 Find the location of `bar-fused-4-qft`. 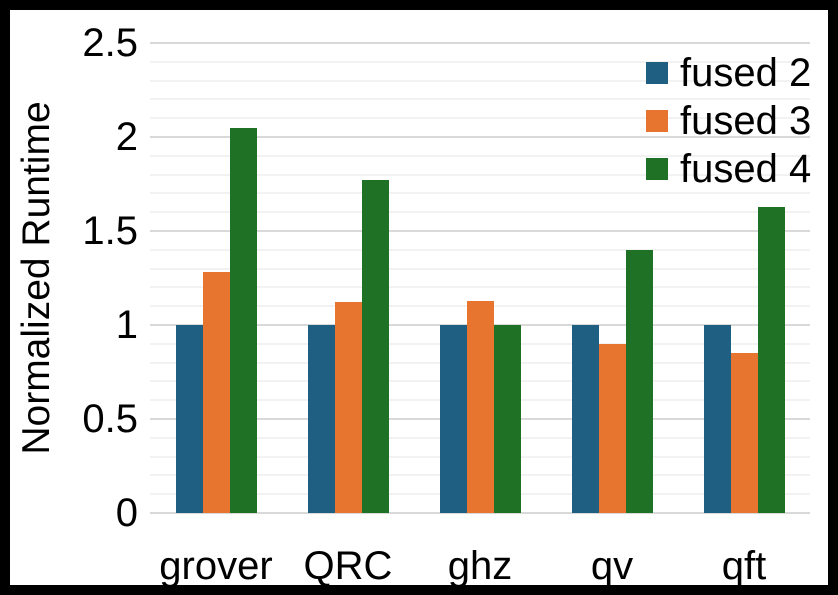

bar-fused-4-qft is located at coordinates (771, 359).